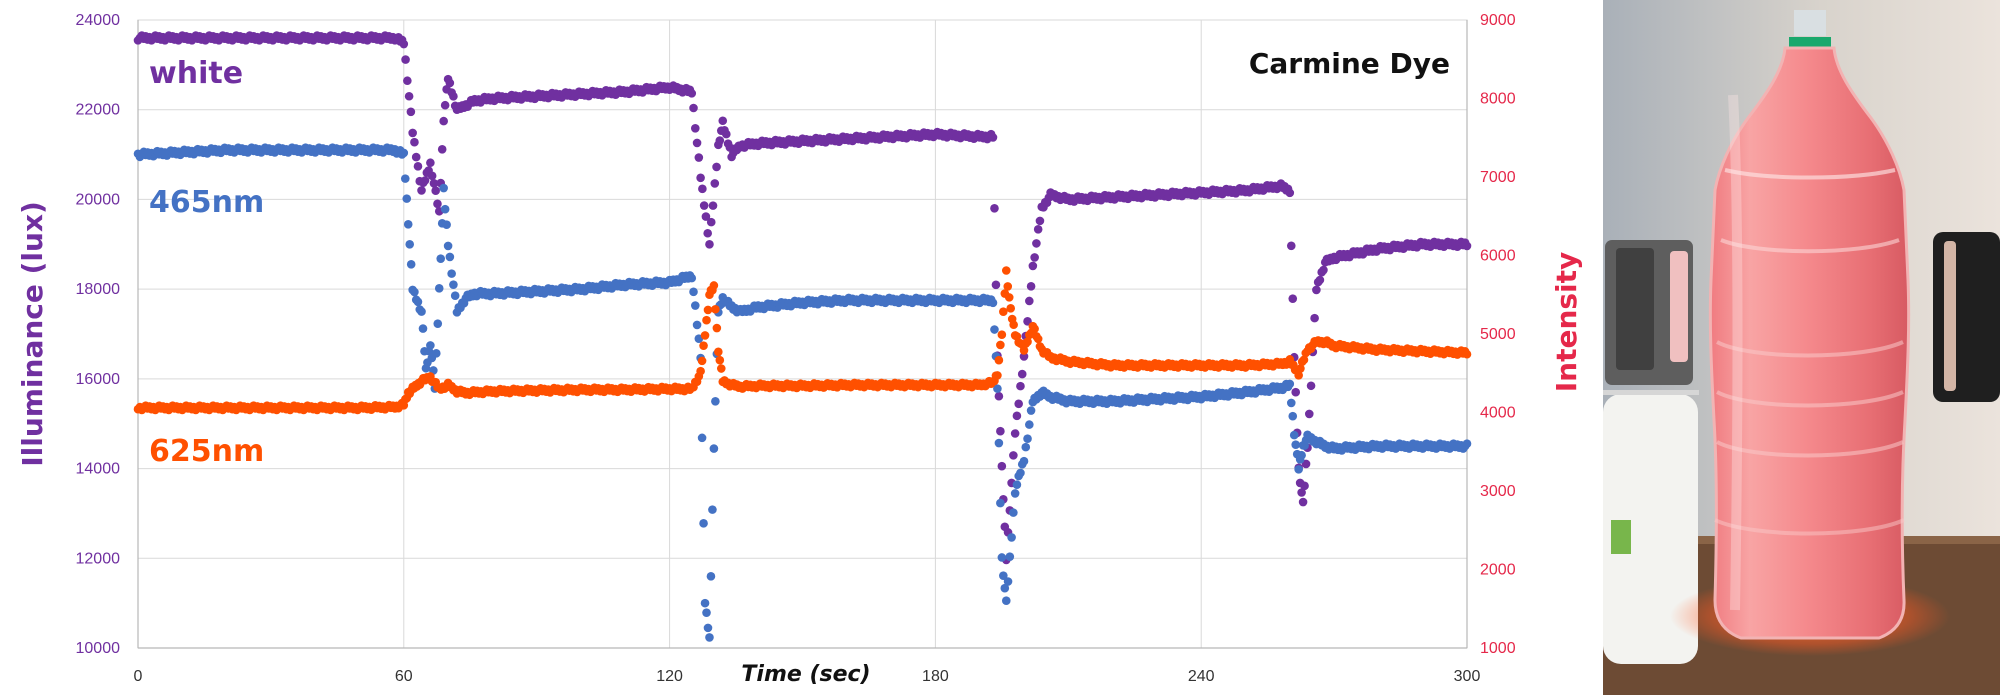  What do you see at coordinates (935, 676) in the screenshot?
I see `x-tick-label: 180` at bounding box center [935, 676].